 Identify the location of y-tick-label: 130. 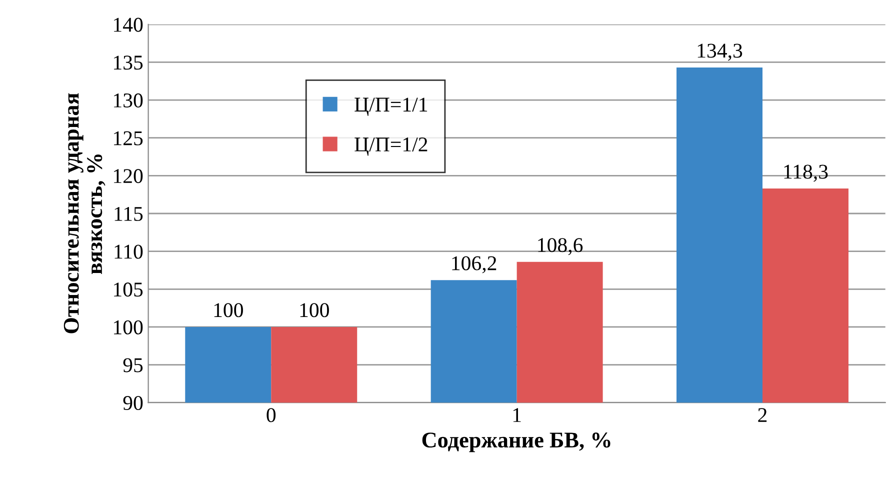
(128, 100).